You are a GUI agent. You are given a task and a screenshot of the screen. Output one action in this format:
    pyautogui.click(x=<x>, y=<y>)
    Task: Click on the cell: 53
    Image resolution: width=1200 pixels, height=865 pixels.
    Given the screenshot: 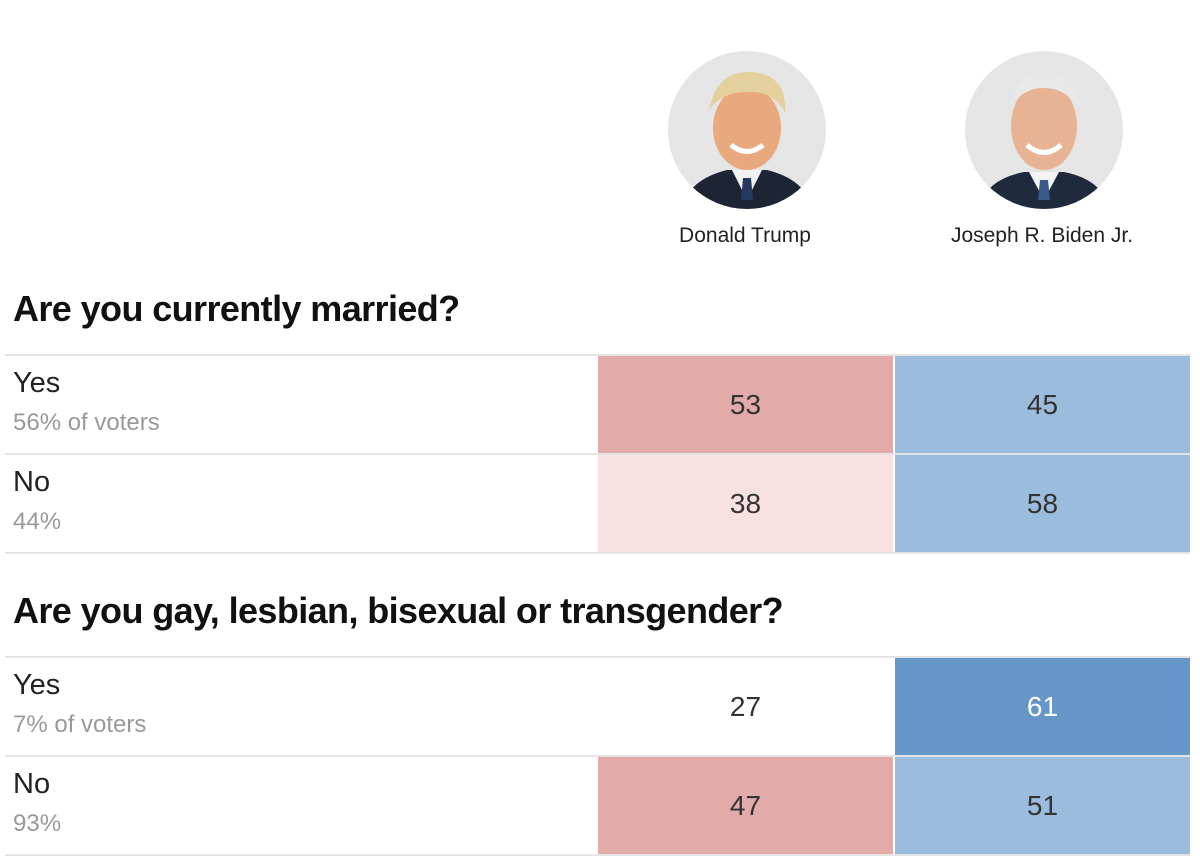 What is the action you would take?
    pyautogui.click(x=745, y=404)
    